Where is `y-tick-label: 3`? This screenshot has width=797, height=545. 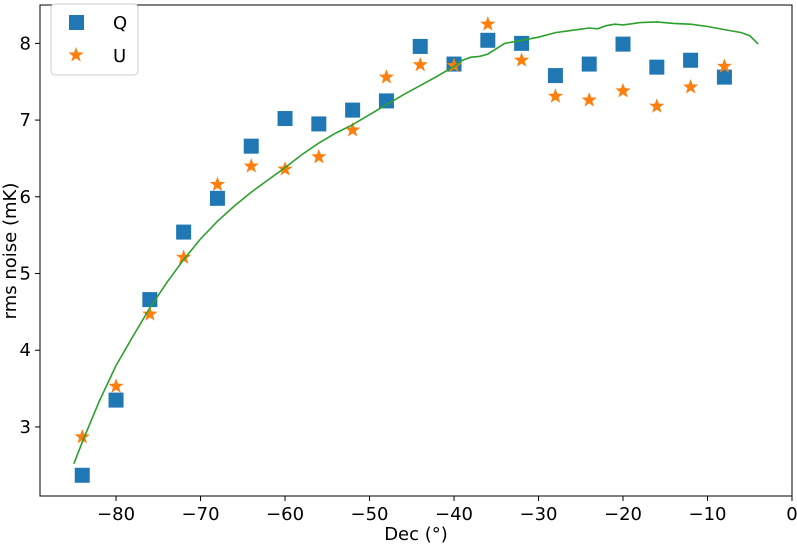
y-tick-label: 3 is located at coordinates (25, 427).